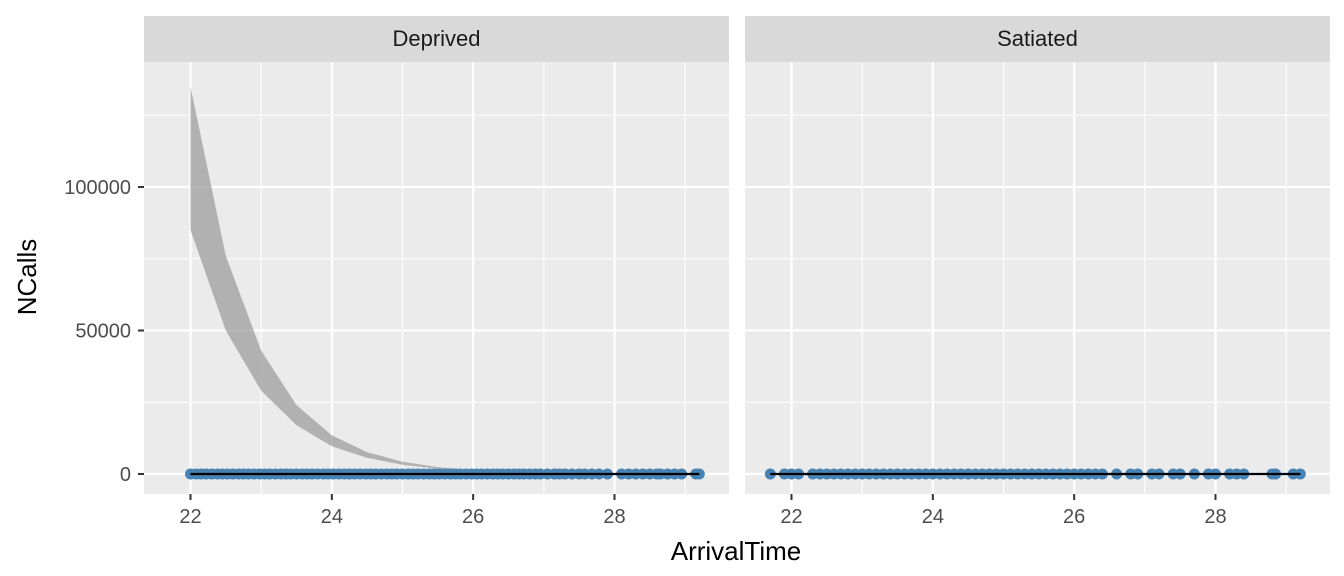  I want to click on y-tick-label: 50000, so click(103, 332).